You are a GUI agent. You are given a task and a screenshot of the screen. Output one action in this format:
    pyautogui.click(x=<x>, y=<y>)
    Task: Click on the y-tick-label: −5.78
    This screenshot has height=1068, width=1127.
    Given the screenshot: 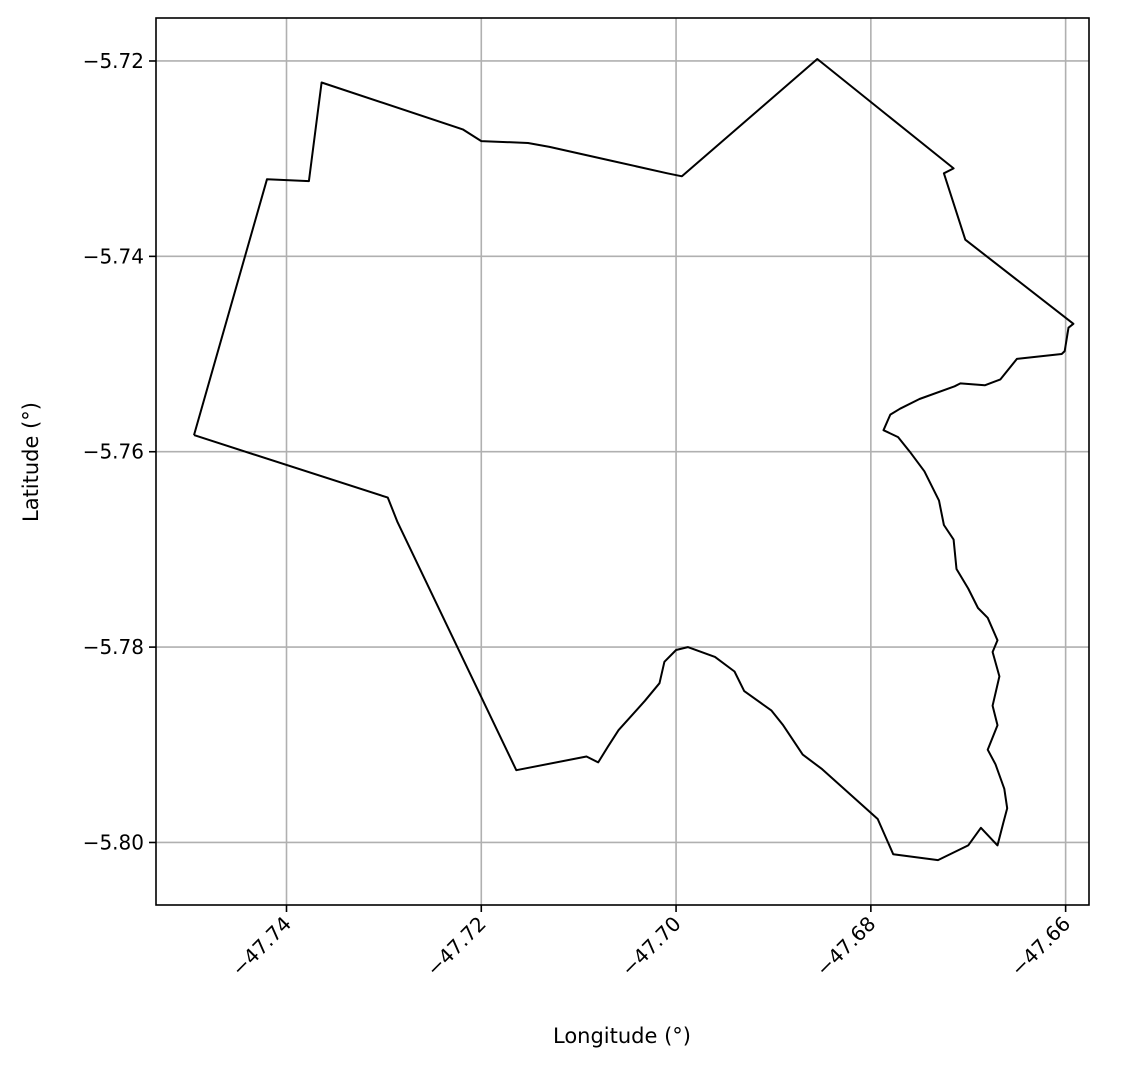 What is the action you would take?
    pyautogui.click(x=113, y=647)
    